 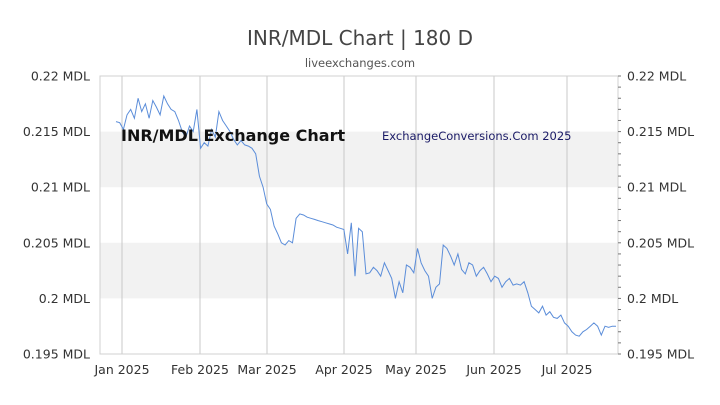 What do you see at coordinates (56, 131) in the screenshot?
I see `y-tick-label-left: 0.215 MDL` at bounding box center [56, 131].